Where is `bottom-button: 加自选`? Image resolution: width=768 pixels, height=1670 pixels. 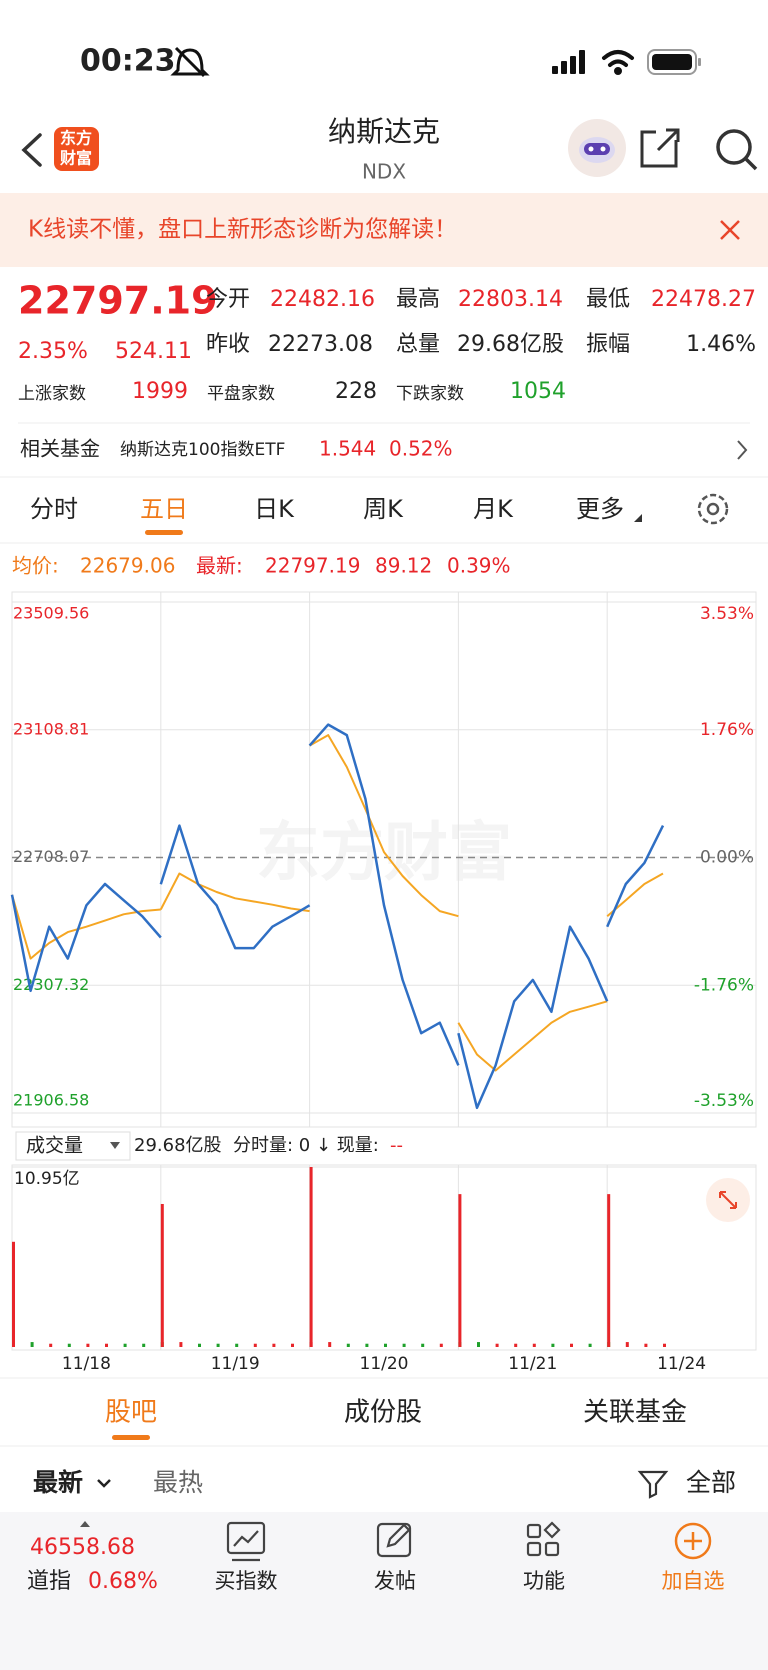
bottom-button: 加自选 is located at coordinates (693, 1581).